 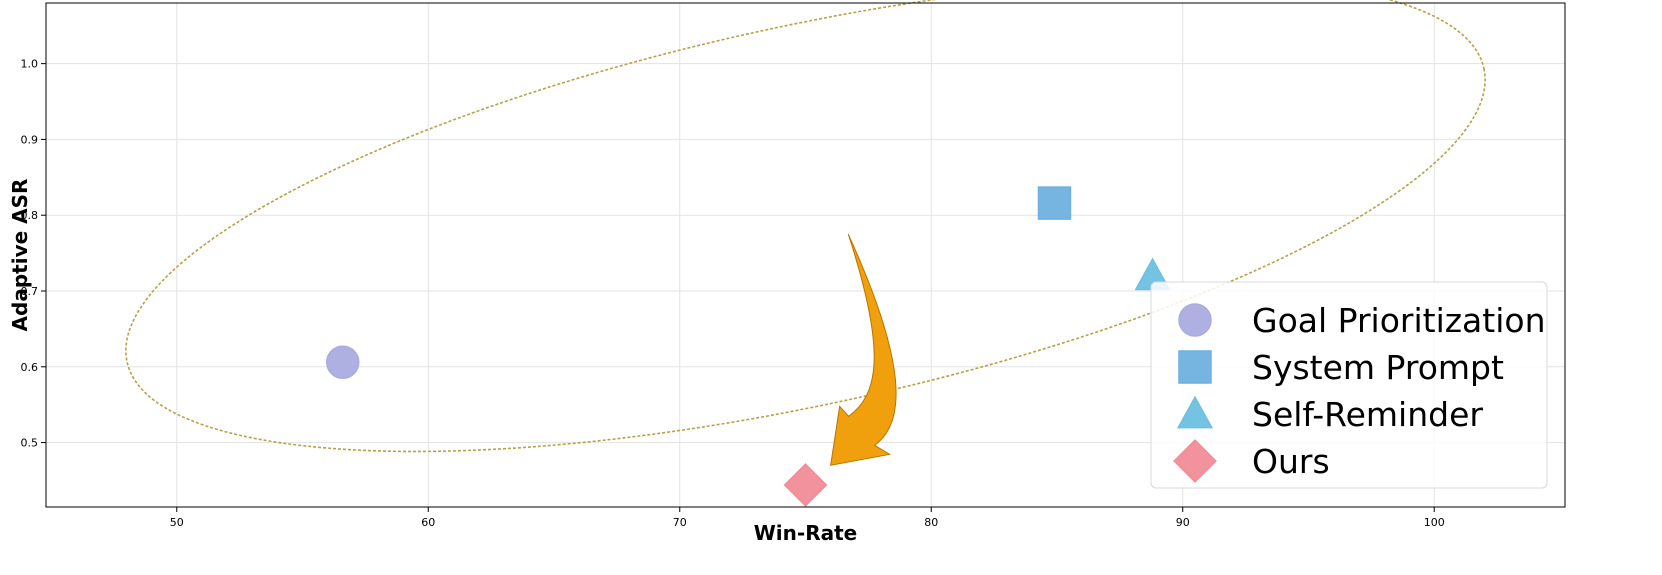 I want to click on data-point-circle, so click(x=343, y=362).